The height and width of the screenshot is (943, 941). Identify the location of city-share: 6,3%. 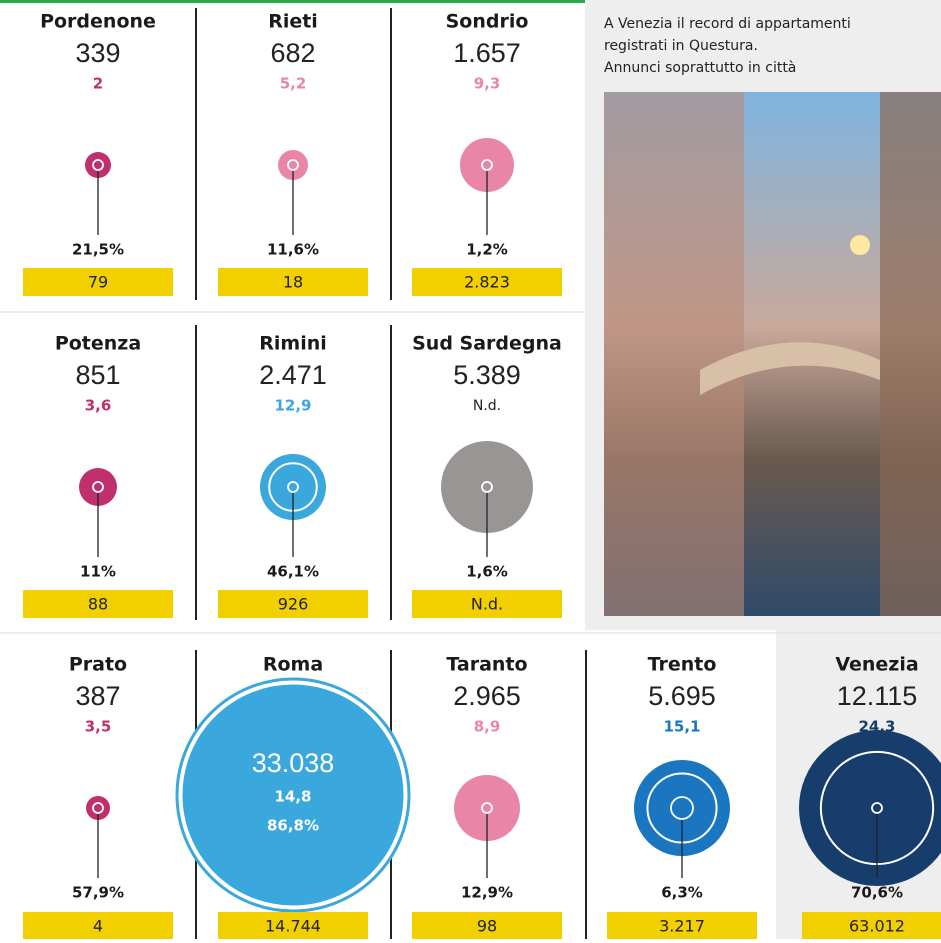
(682, 893).